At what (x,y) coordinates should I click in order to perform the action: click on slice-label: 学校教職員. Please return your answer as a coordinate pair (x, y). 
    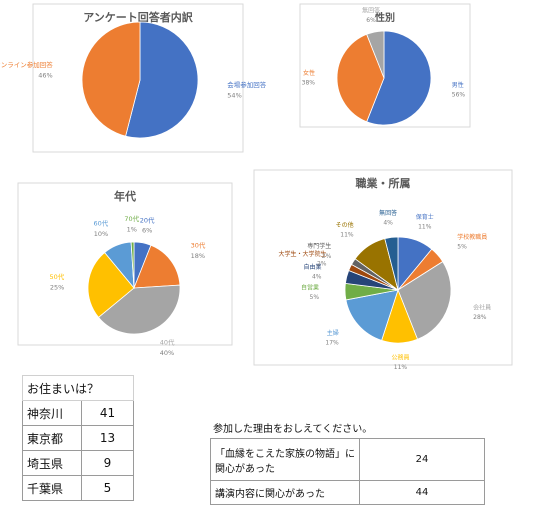
    Looking at the image, I should click on (472, 237).